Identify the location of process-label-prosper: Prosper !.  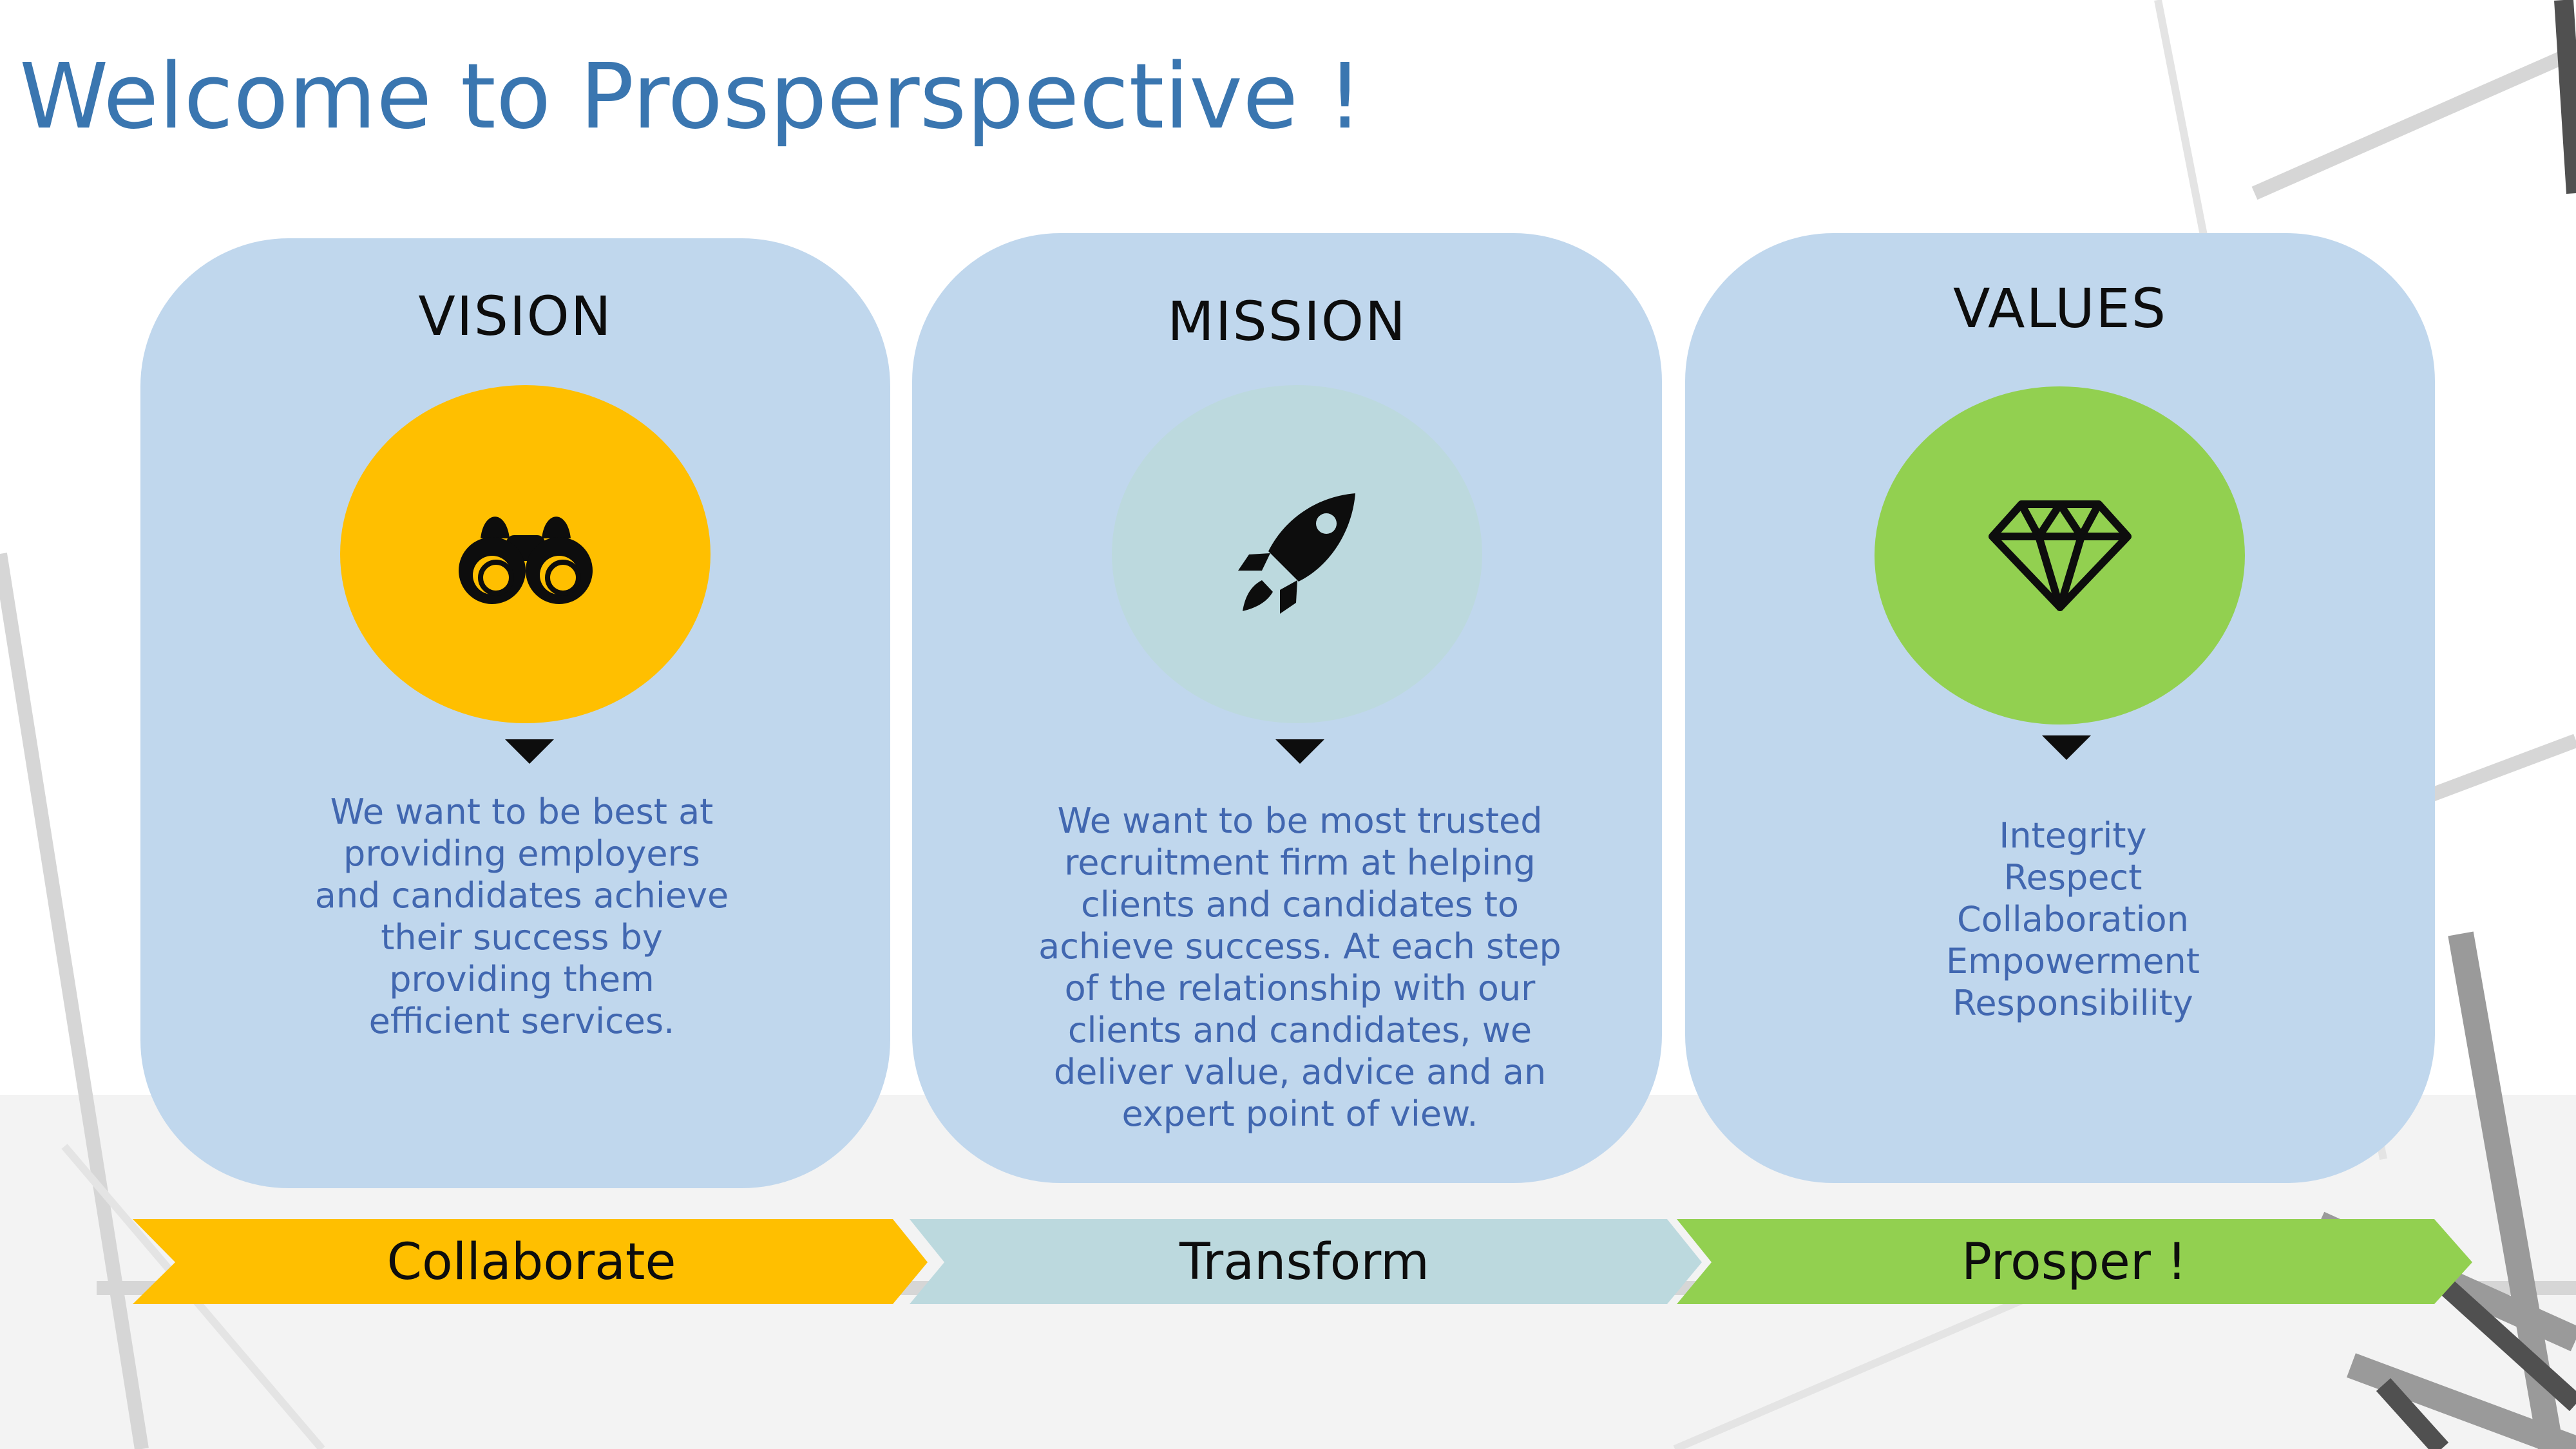
(2074, 1262).